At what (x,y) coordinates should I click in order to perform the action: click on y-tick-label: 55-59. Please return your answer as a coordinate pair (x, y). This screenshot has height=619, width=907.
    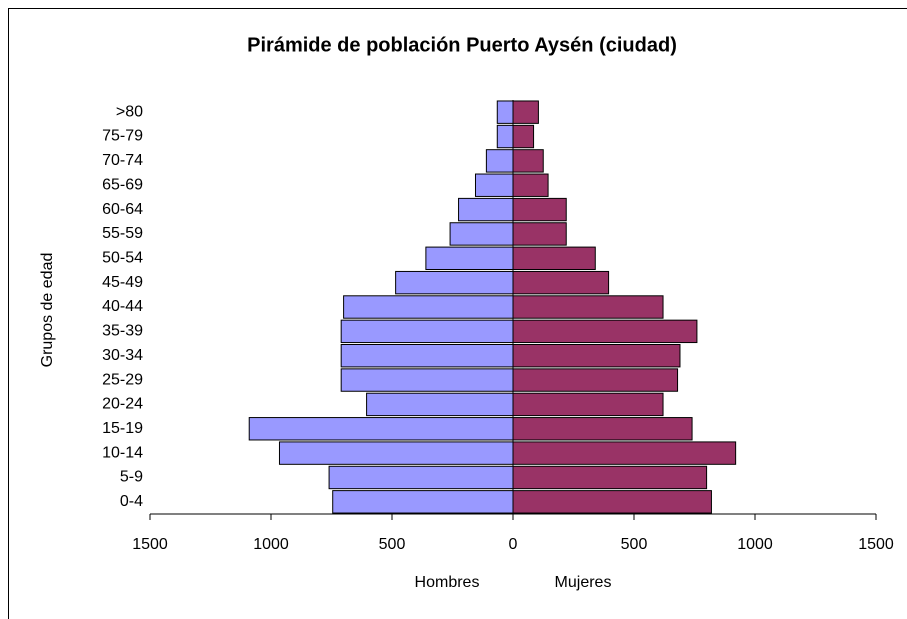
    Looking at the image, I should click on (122, 233).